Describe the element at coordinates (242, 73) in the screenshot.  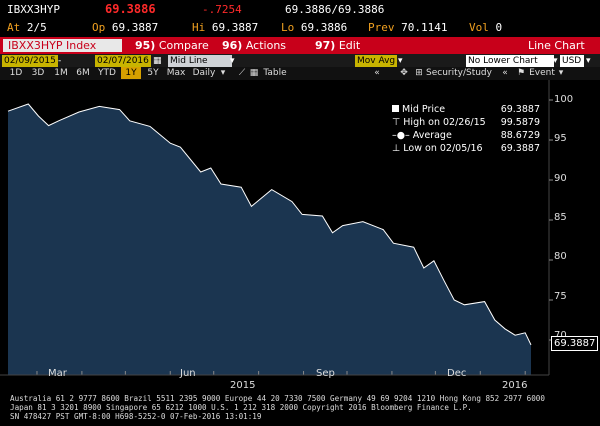
I see `chart-style-icon: ⟋` at that location.